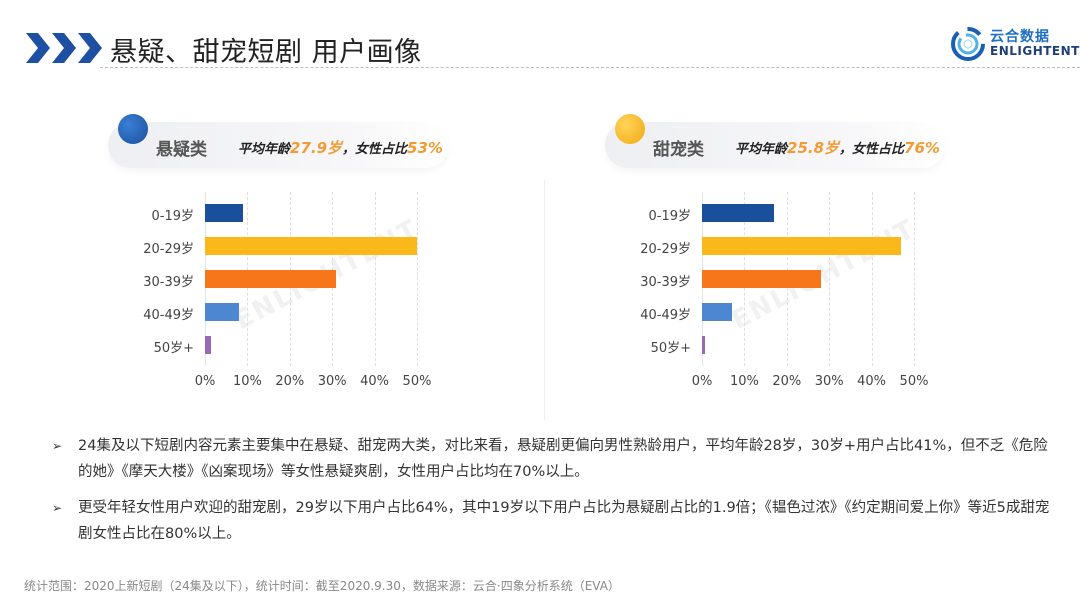 This screenshot has width=1080, height=608. What do you see at coordinates (1020, 37) in the screenshot?
I see `logo-text-cn: 云合数据` at bounding box center [1020, 37].